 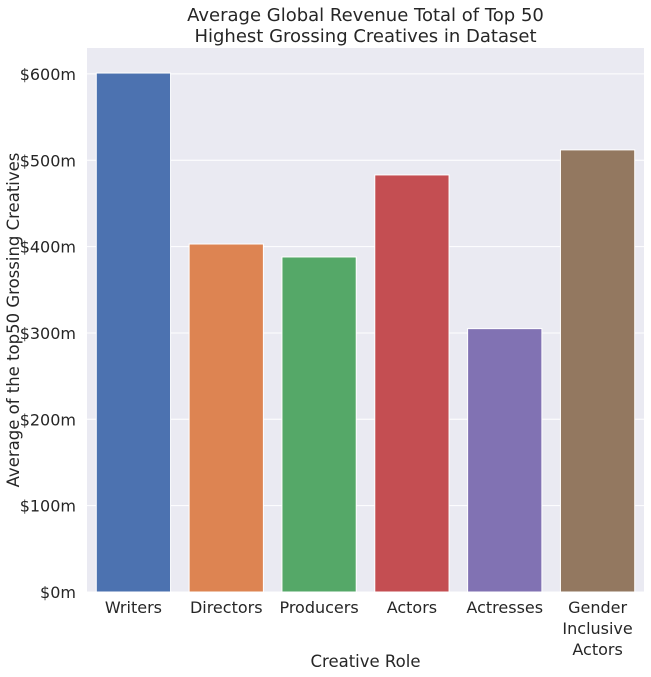 I want to click on x-tick-label: Producers, so click(x=318, y=607).